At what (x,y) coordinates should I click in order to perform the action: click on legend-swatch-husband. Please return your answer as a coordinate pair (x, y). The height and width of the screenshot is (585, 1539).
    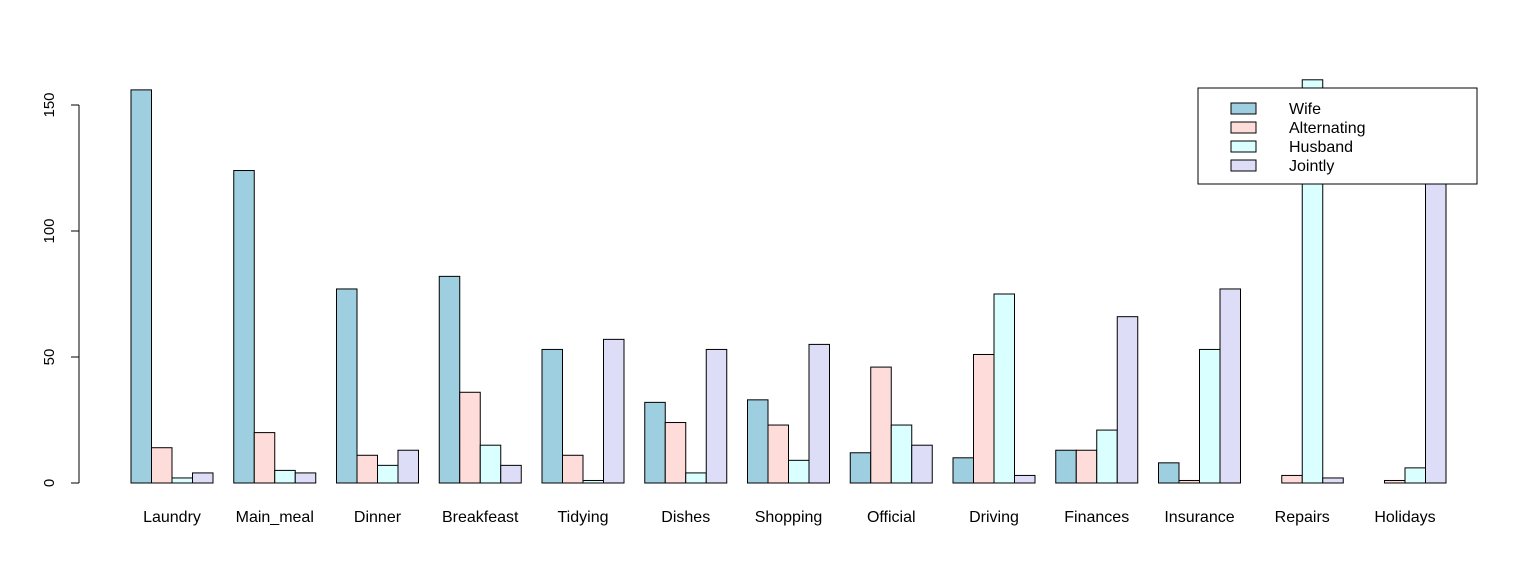
    Looking at the image, I should click on (1243, 146).